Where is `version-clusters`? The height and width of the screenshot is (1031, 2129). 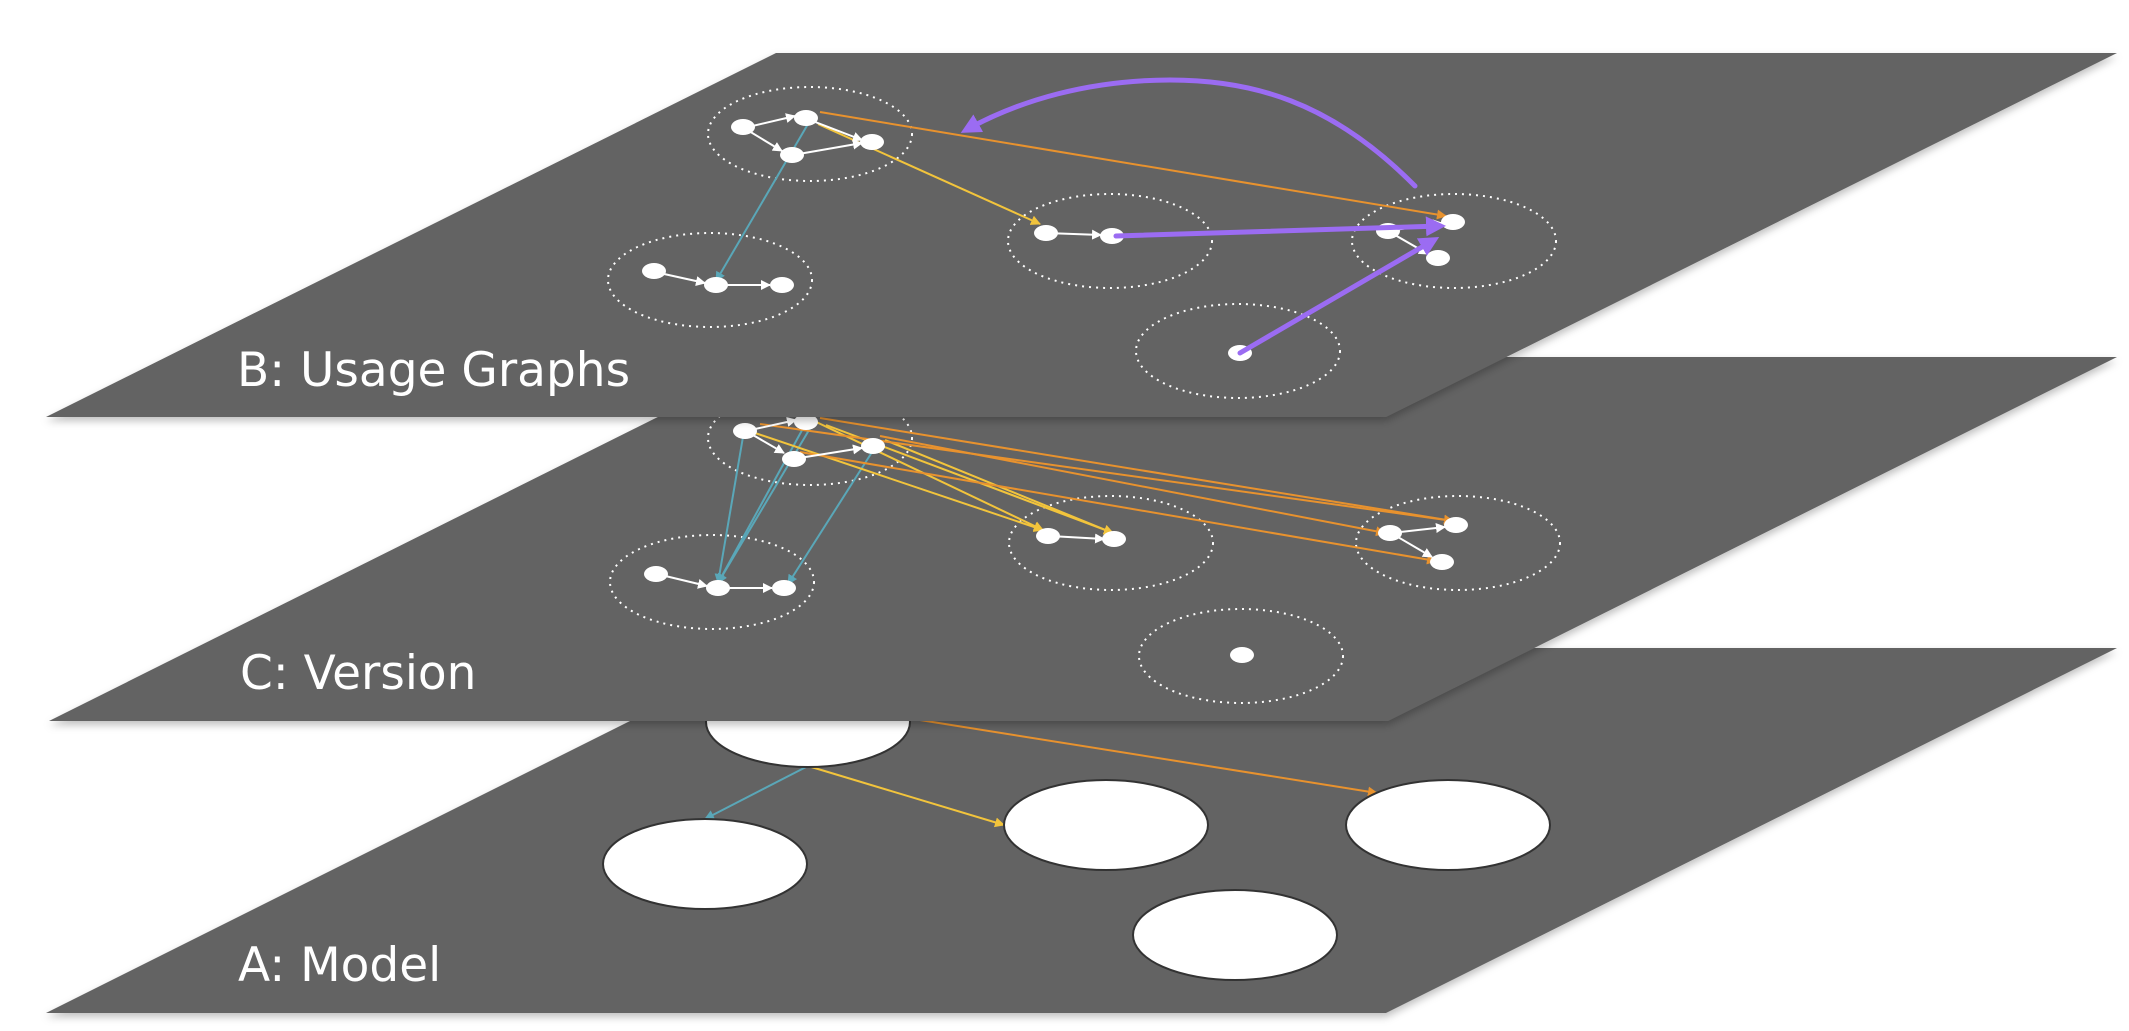 version-clusters is located at coordinates (1085, 547).